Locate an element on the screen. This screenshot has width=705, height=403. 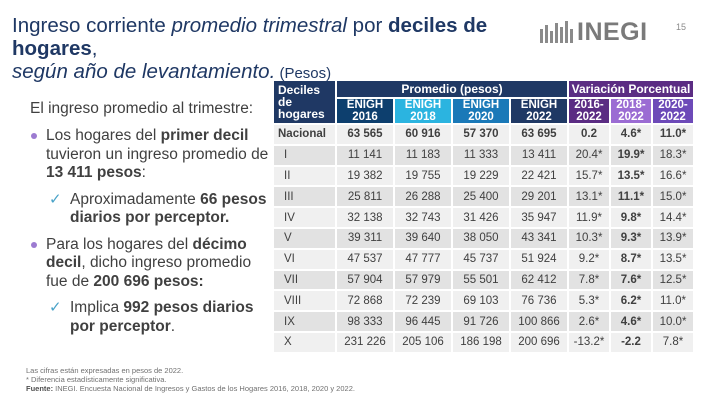
income-cell: 63 695 is located at coordinates (539, 134).